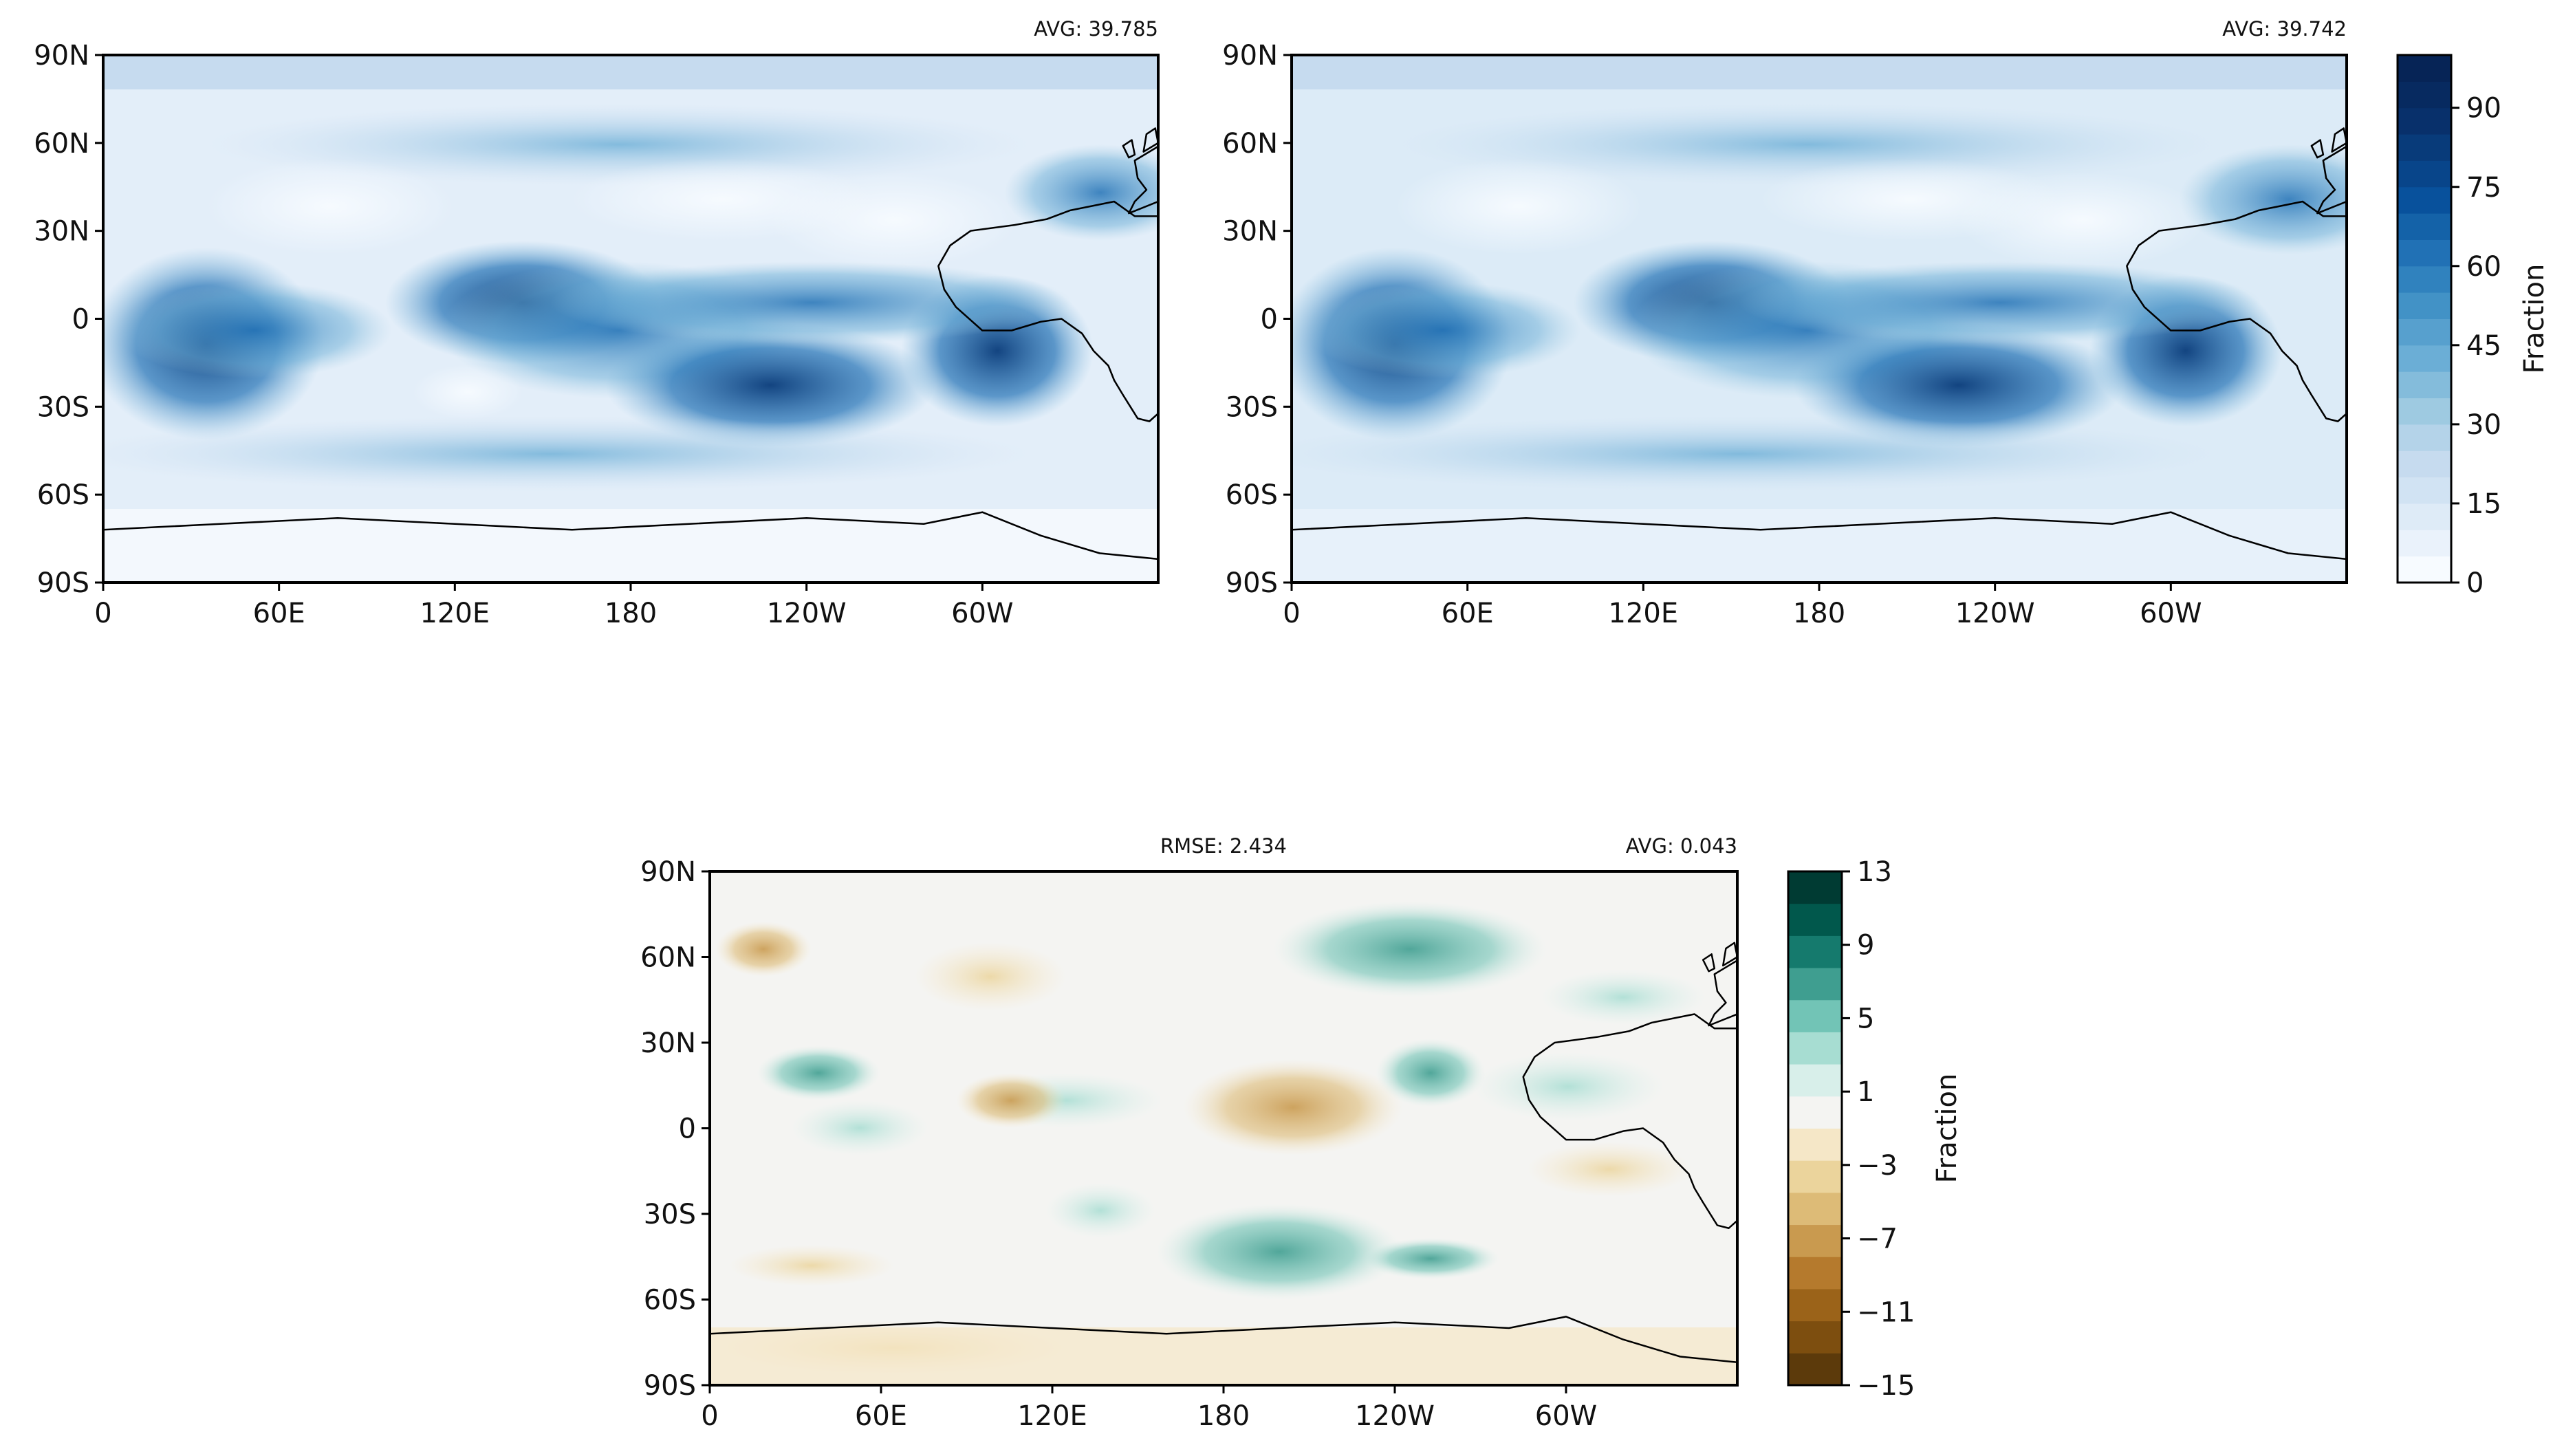 This screenshot has height=1456, width=2564. What do you see at coordinates (2483, 504) in the screenshot?
I see `colorbar-tick-label: 15` at bounding box center [2483, 504].